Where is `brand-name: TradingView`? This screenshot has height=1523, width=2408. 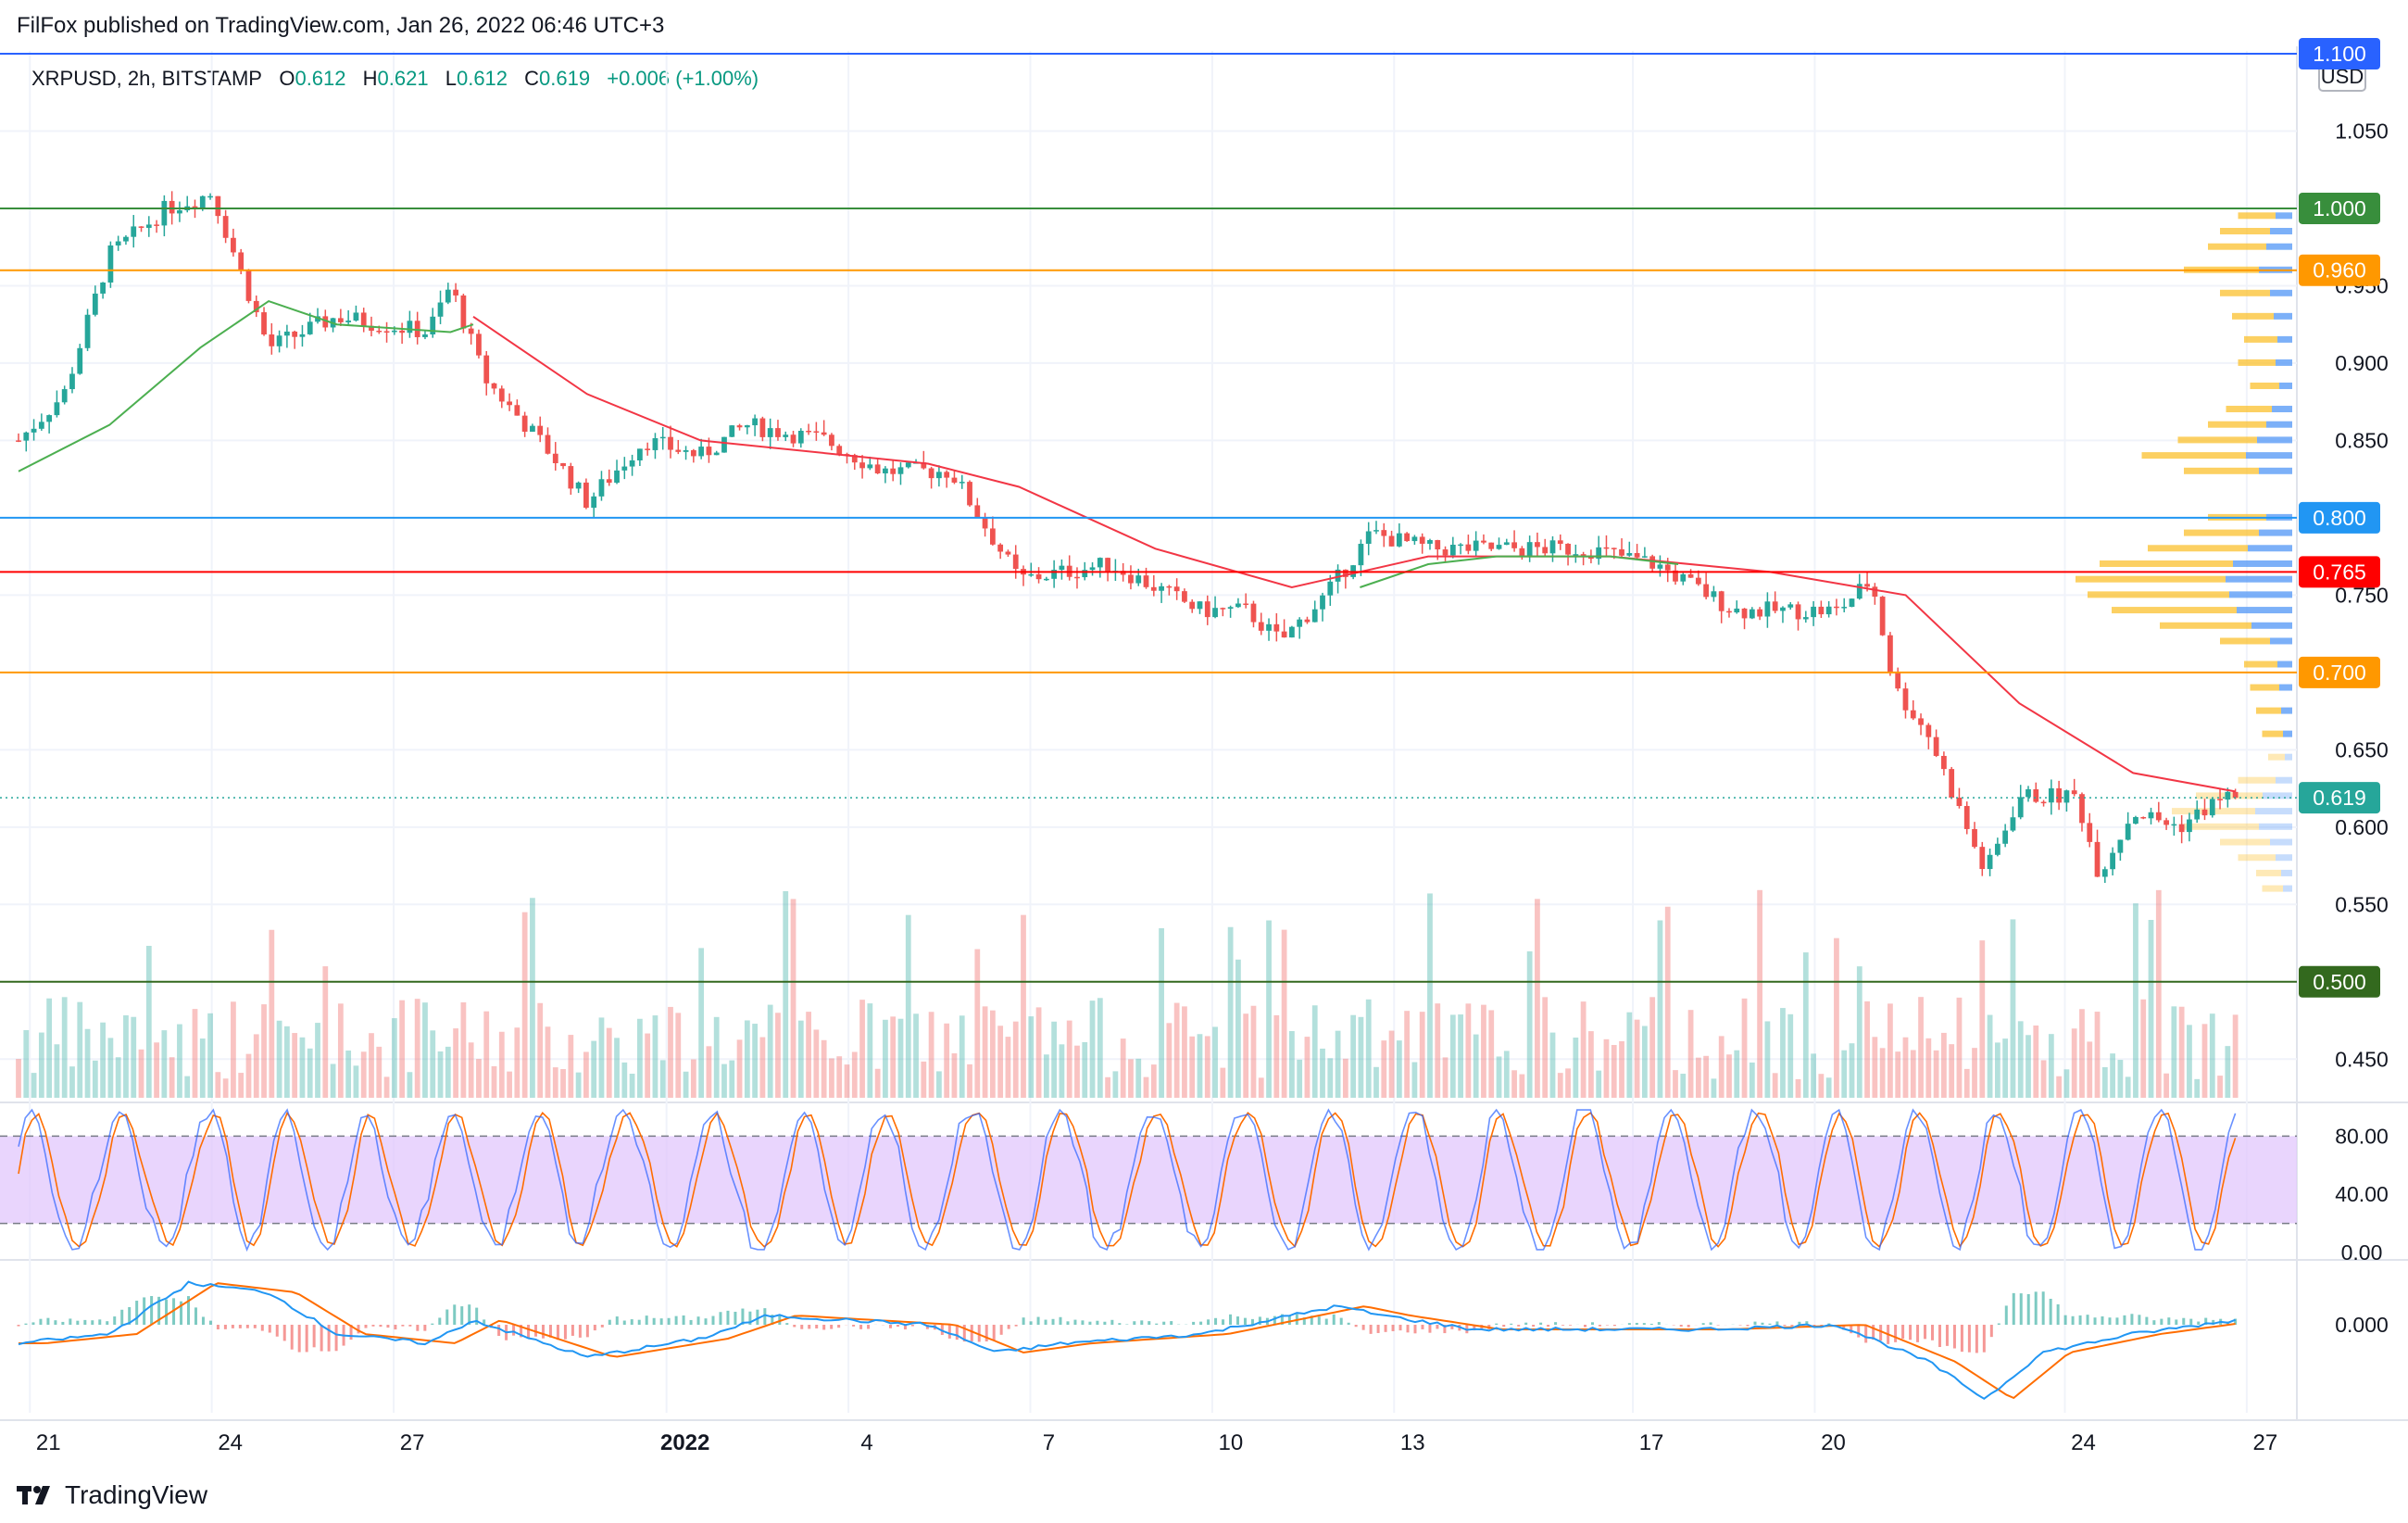
brand-name: TradingView is located at coordinates (136, 1494).